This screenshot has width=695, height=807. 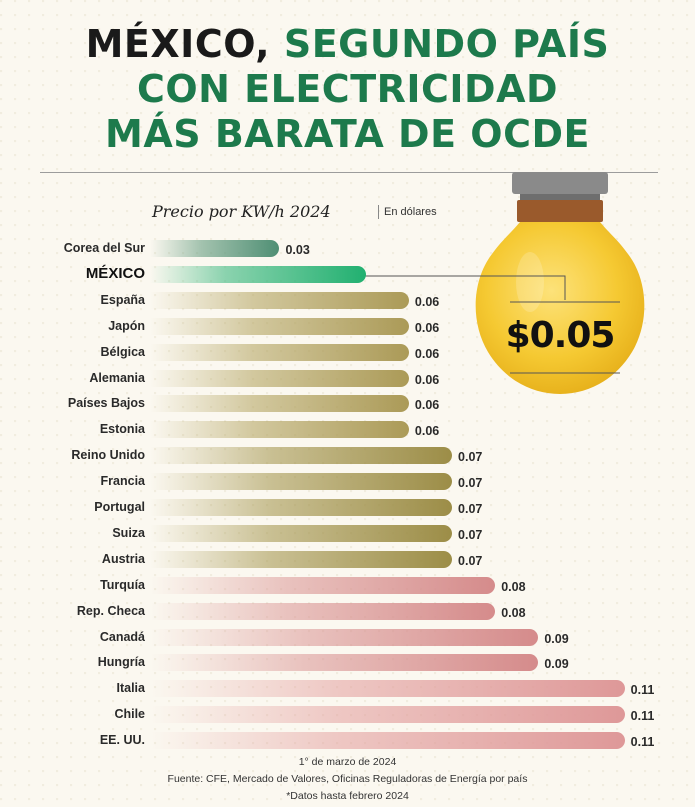 What do you see at coordinates (279, 378) in the screenshot?
I see `bar-alemania` at bounding box center [279, 378].